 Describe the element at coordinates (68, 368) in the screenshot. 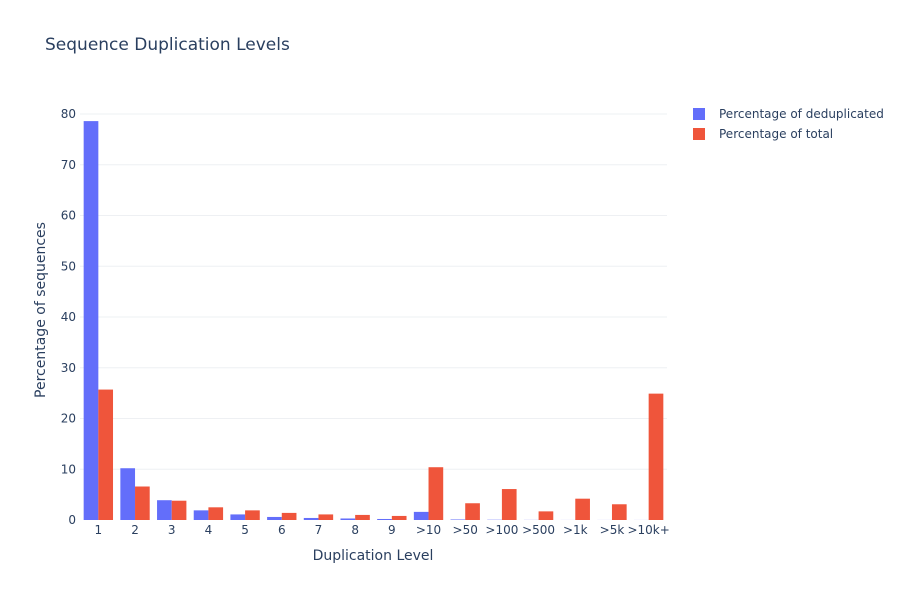

I see `y-tick-label: 30` at that location.